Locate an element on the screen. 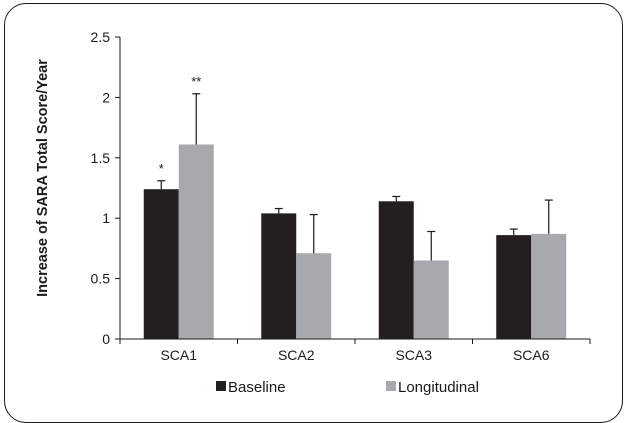 The height and width of the screenshot is (423, 629). bar-baseline-sca3 is located at coordinates (396, 270).